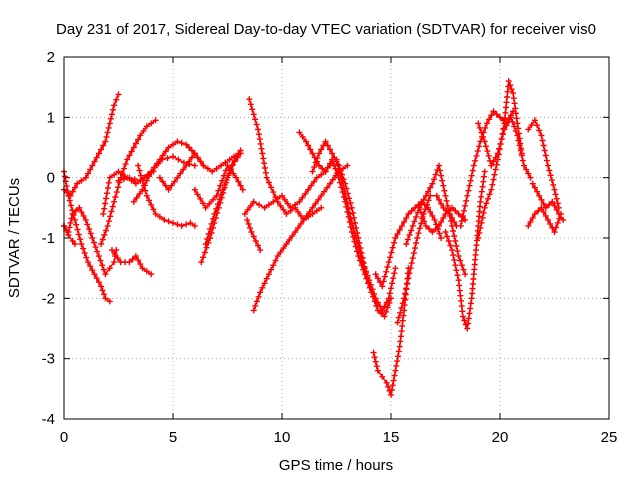 The image size is (640, 480). Describe the element at coordinates (51, 57) in the screenshot. I see `y-tick-label: 2` at that location.